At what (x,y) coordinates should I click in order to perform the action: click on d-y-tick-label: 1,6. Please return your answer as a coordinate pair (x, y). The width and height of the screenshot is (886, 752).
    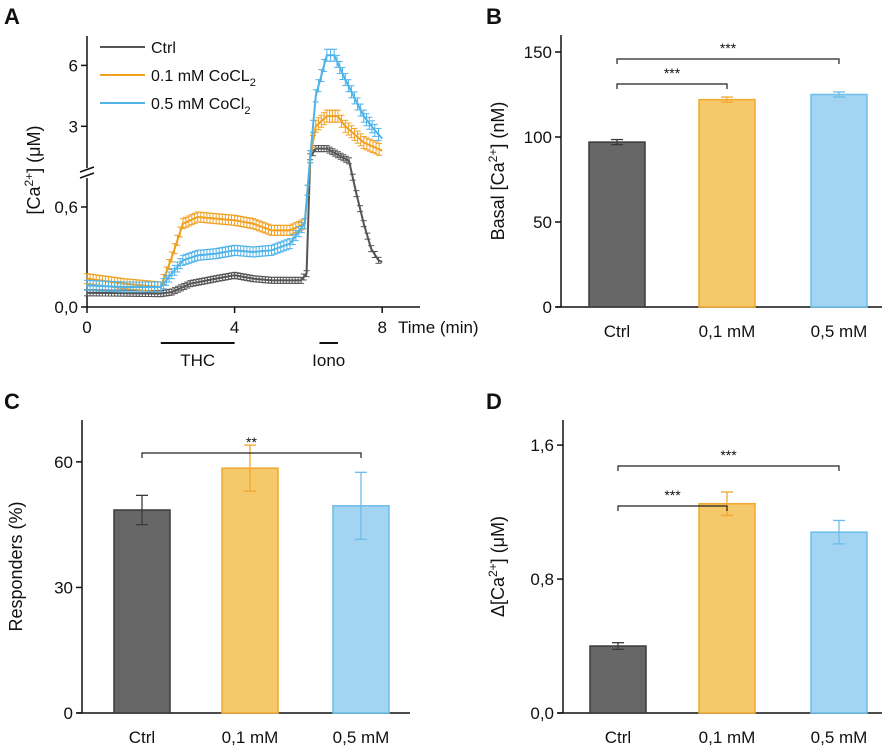
    Looking at the image, I should click on (542, 445).